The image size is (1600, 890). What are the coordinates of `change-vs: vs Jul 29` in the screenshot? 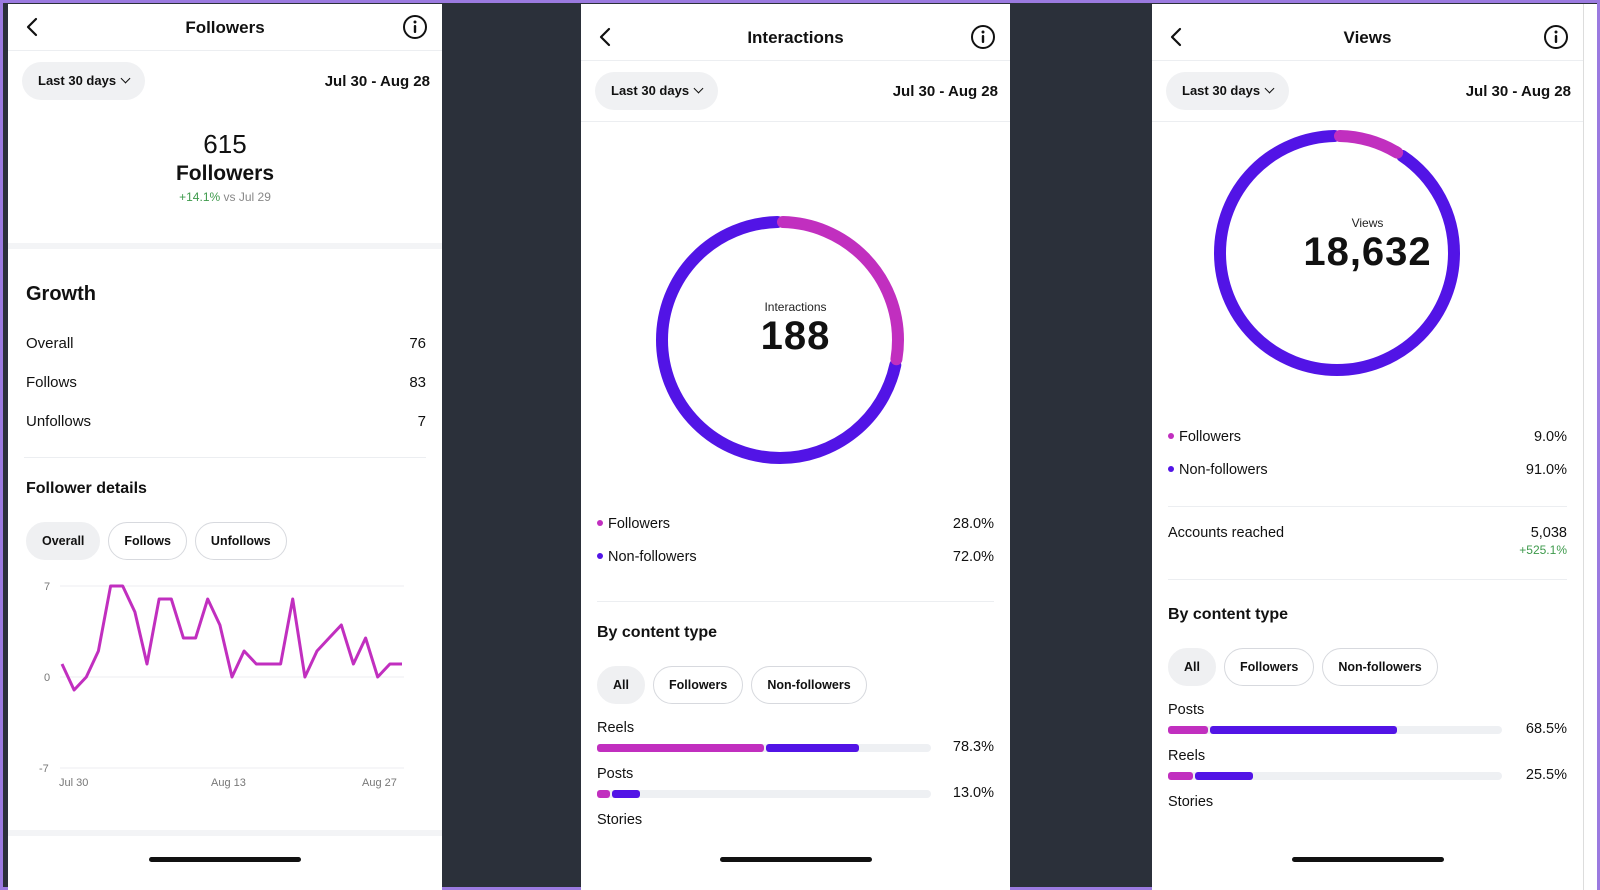 It's located at (247, 197).